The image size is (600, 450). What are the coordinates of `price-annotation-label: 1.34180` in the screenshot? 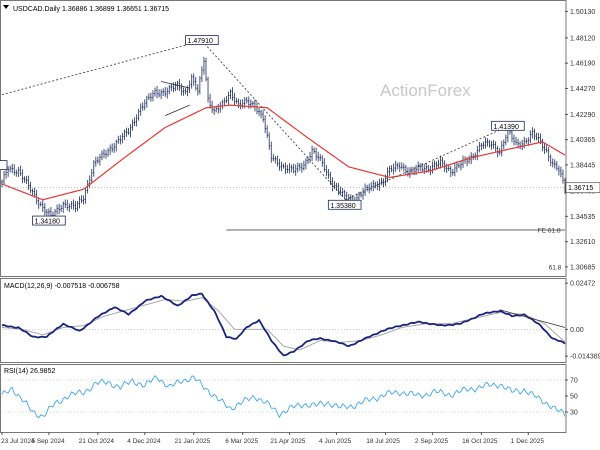 It's located at (47, 222).